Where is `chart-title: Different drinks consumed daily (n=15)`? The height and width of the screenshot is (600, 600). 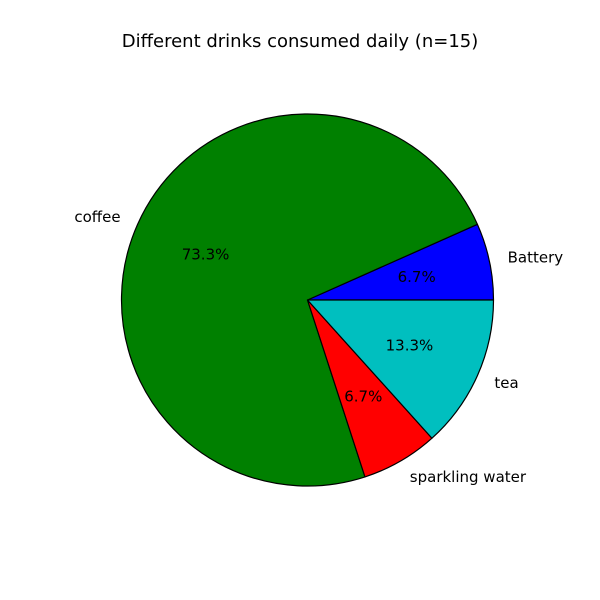 chart-title: Different drinks consumed daily (n=15) is located at coordinates (300, 41).